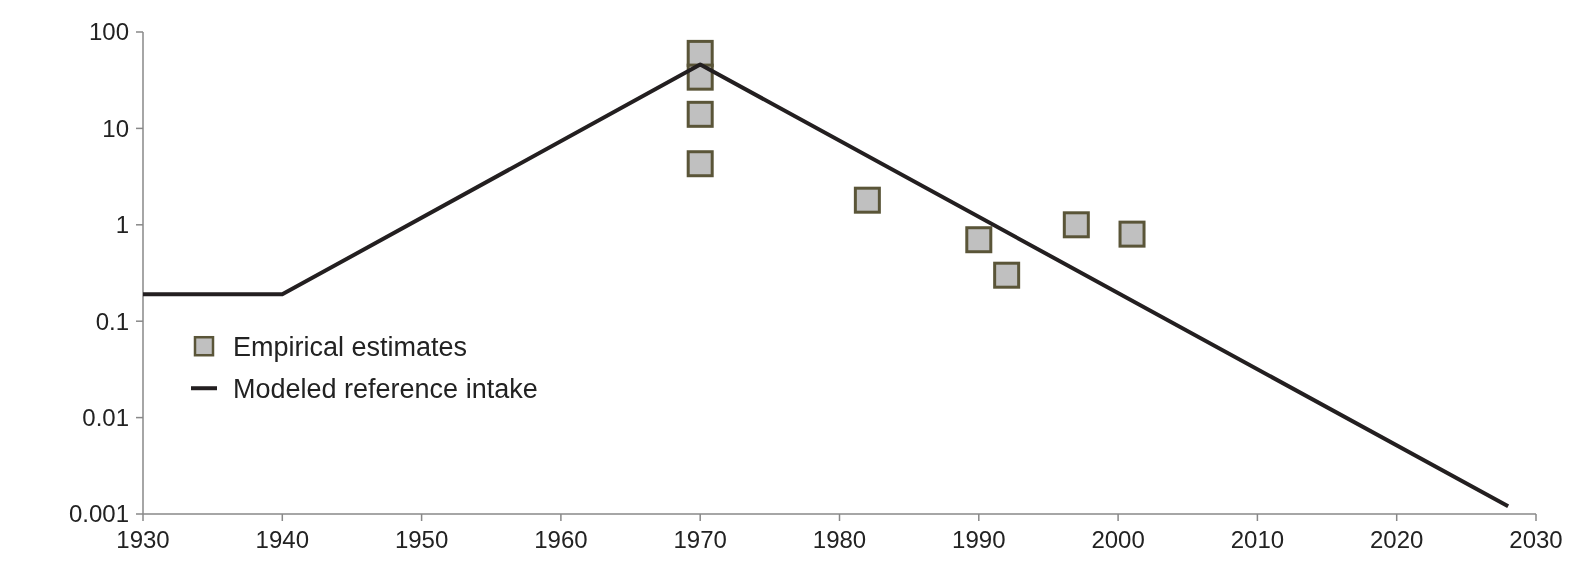 The width and height of the screenshot is (1589, 570). I want to click on y-tick-label: 1, so click(122, 225).